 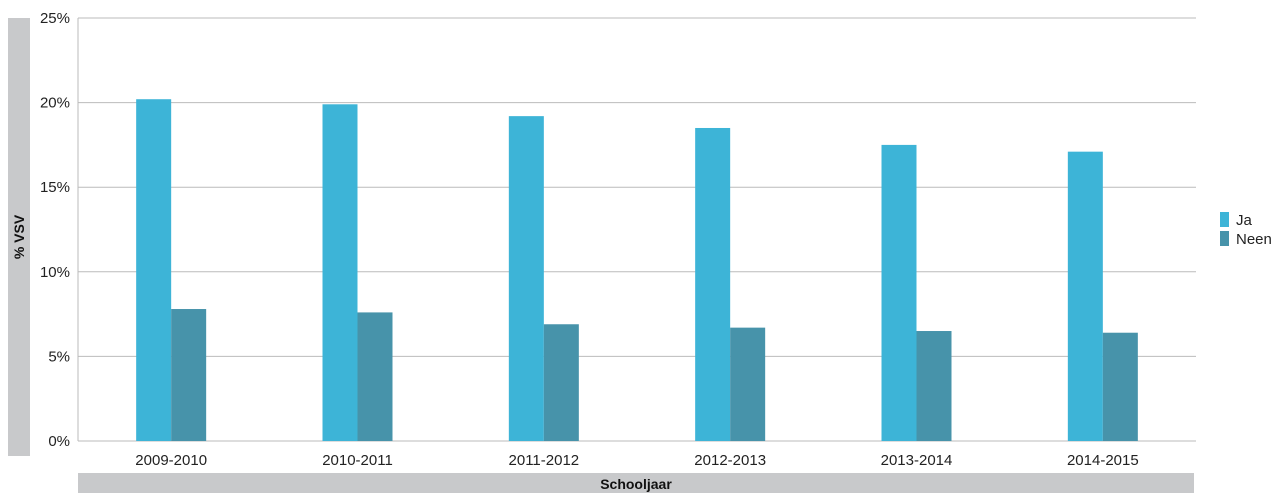 I want to click on bar-ja-2012-2013, so click(x=713, y=284).